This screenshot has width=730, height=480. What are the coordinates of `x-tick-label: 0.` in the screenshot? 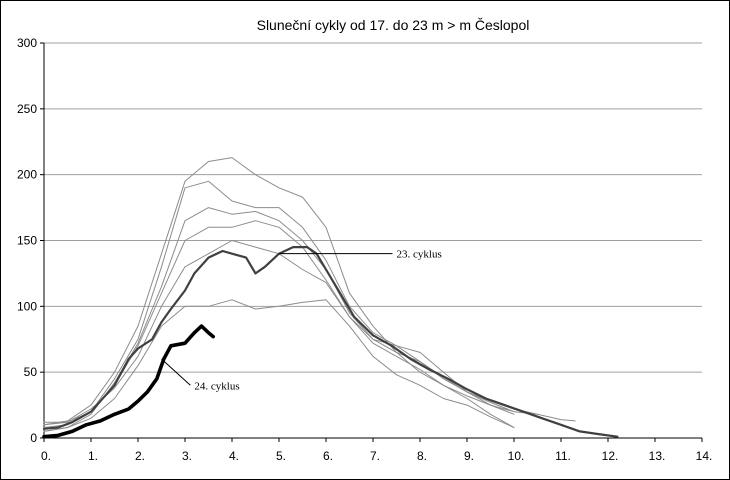 It's located at (46, 456).